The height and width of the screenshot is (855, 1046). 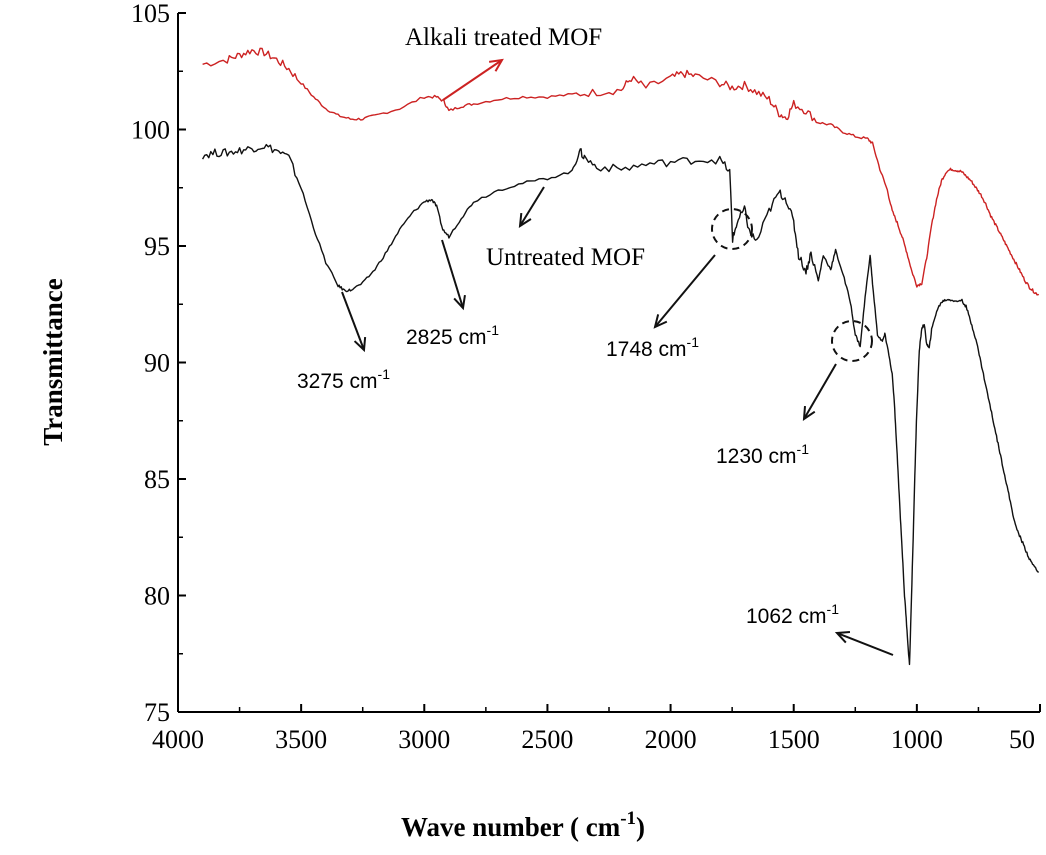 I want to click on y-tick-label: 75, so click(x=157, y=712).